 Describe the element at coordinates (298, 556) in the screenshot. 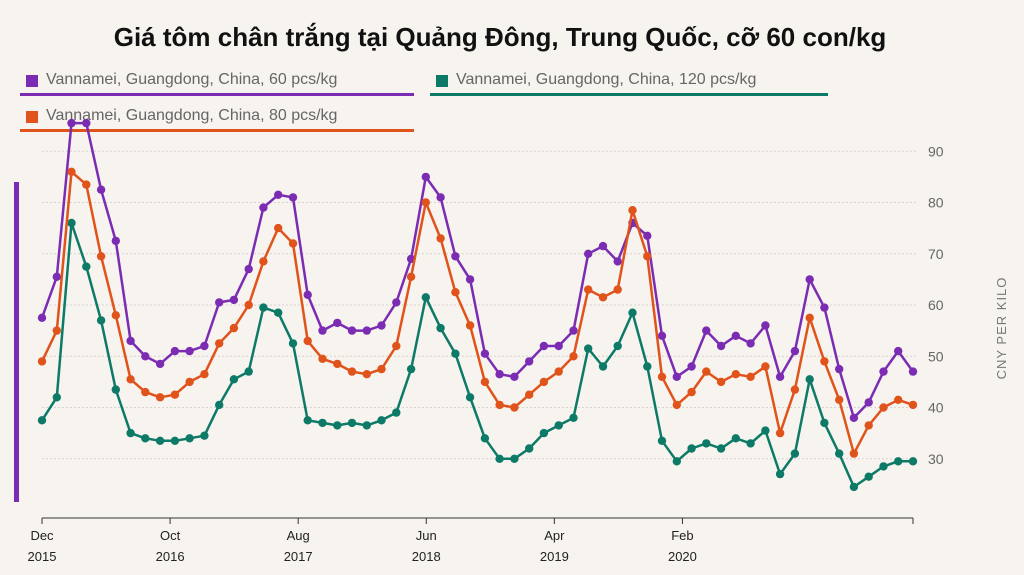

I see `x-tick-year-2: 2017` at that location.